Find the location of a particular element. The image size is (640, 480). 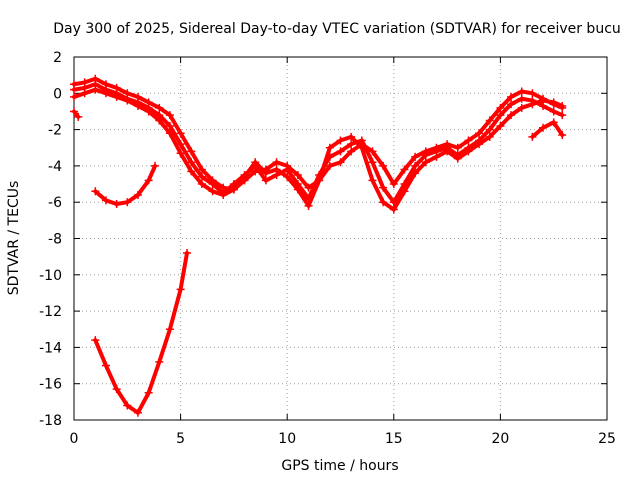

y-tick-label: -2 is located at coordinates (55, 131).